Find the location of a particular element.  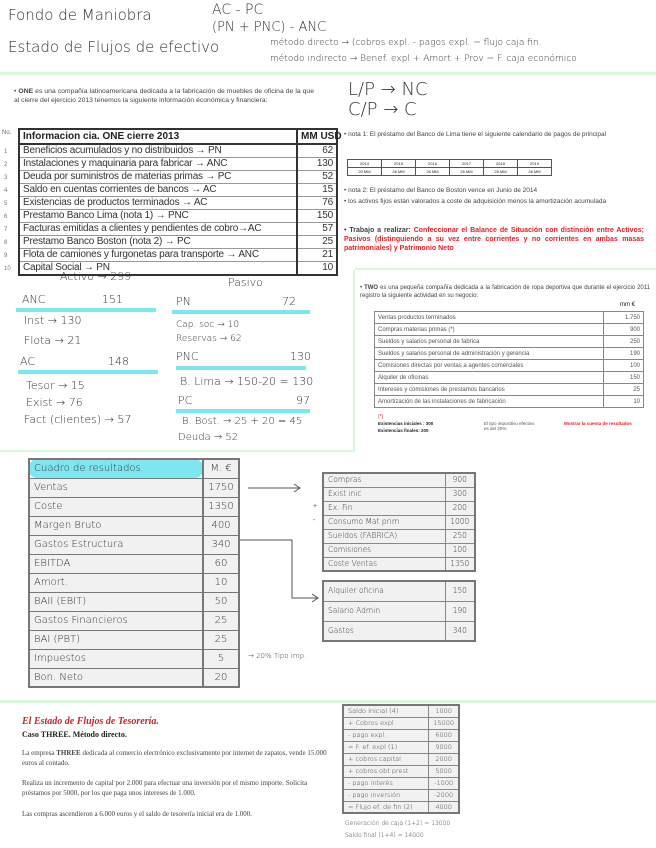

table-row: Bon. Neto 20 is located at coordinates (134, 677).